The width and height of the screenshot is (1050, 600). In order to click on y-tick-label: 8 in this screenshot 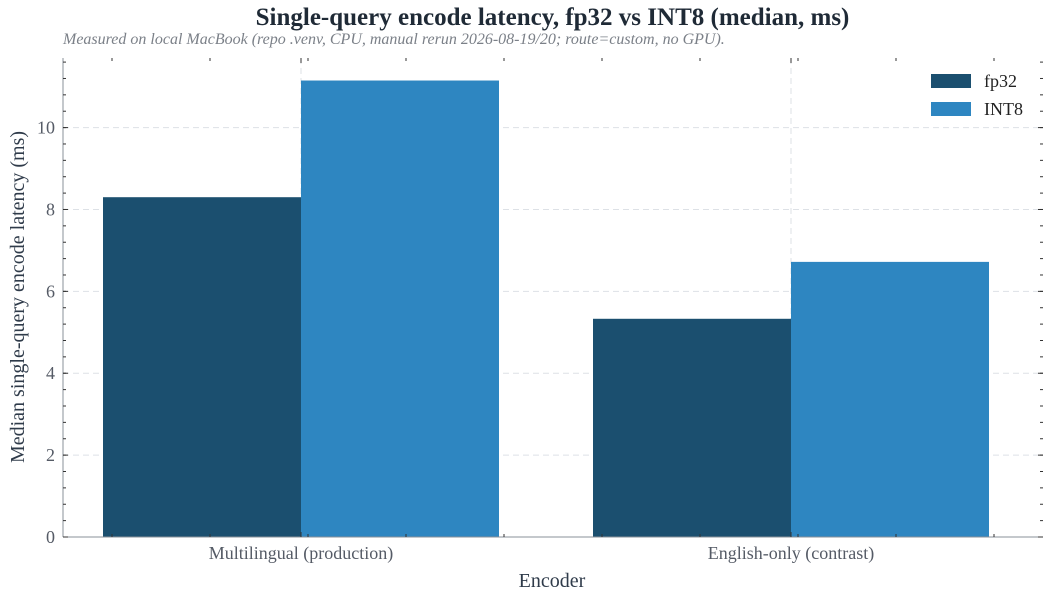, I will do `click(50, 209)`.